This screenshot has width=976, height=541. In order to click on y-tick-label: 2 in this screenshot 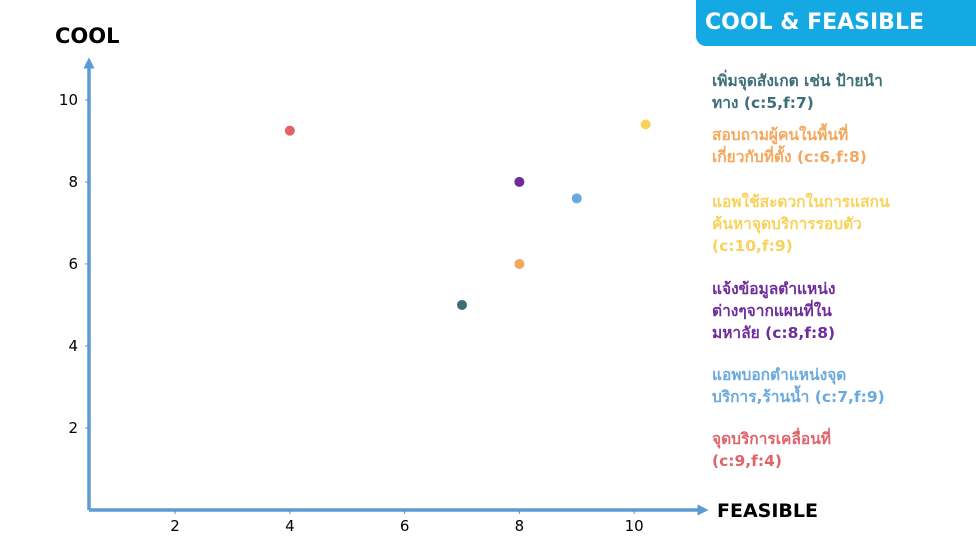, I will do `click(73, 428)`.